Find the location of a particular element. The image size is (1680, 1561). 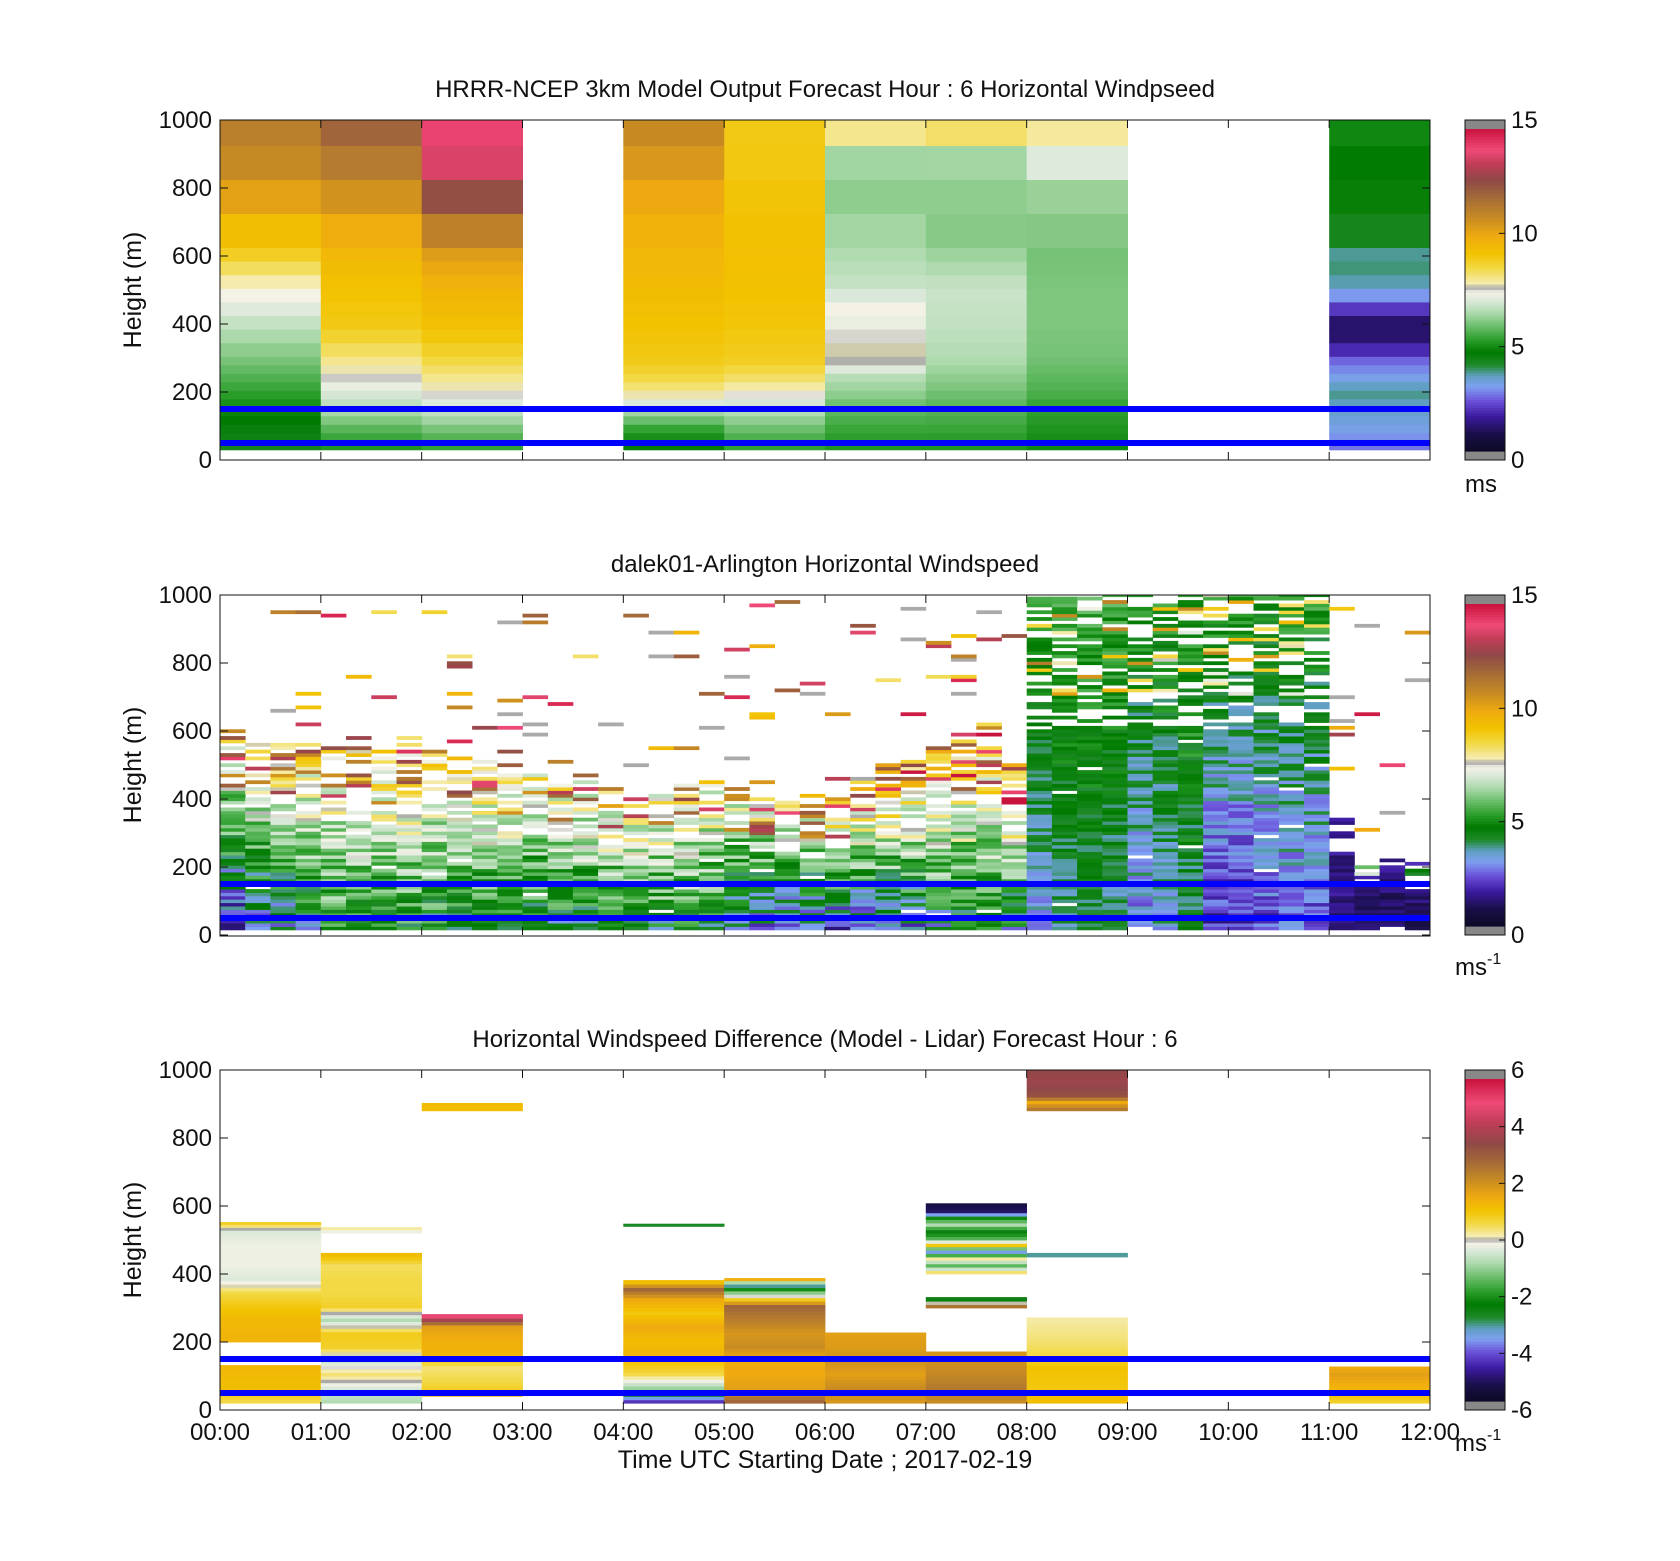

colorbar-cap-high is located at coordinates (1485, 599).